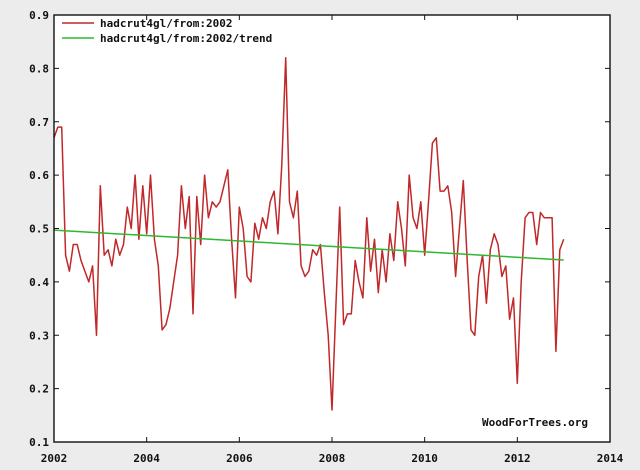 The height and width of the screenshot is (470, 640). What do you see at coordinates (39, 442) in the screenshot?
I see `y-tick-label: 0.1` at bounding box center [39, 442].